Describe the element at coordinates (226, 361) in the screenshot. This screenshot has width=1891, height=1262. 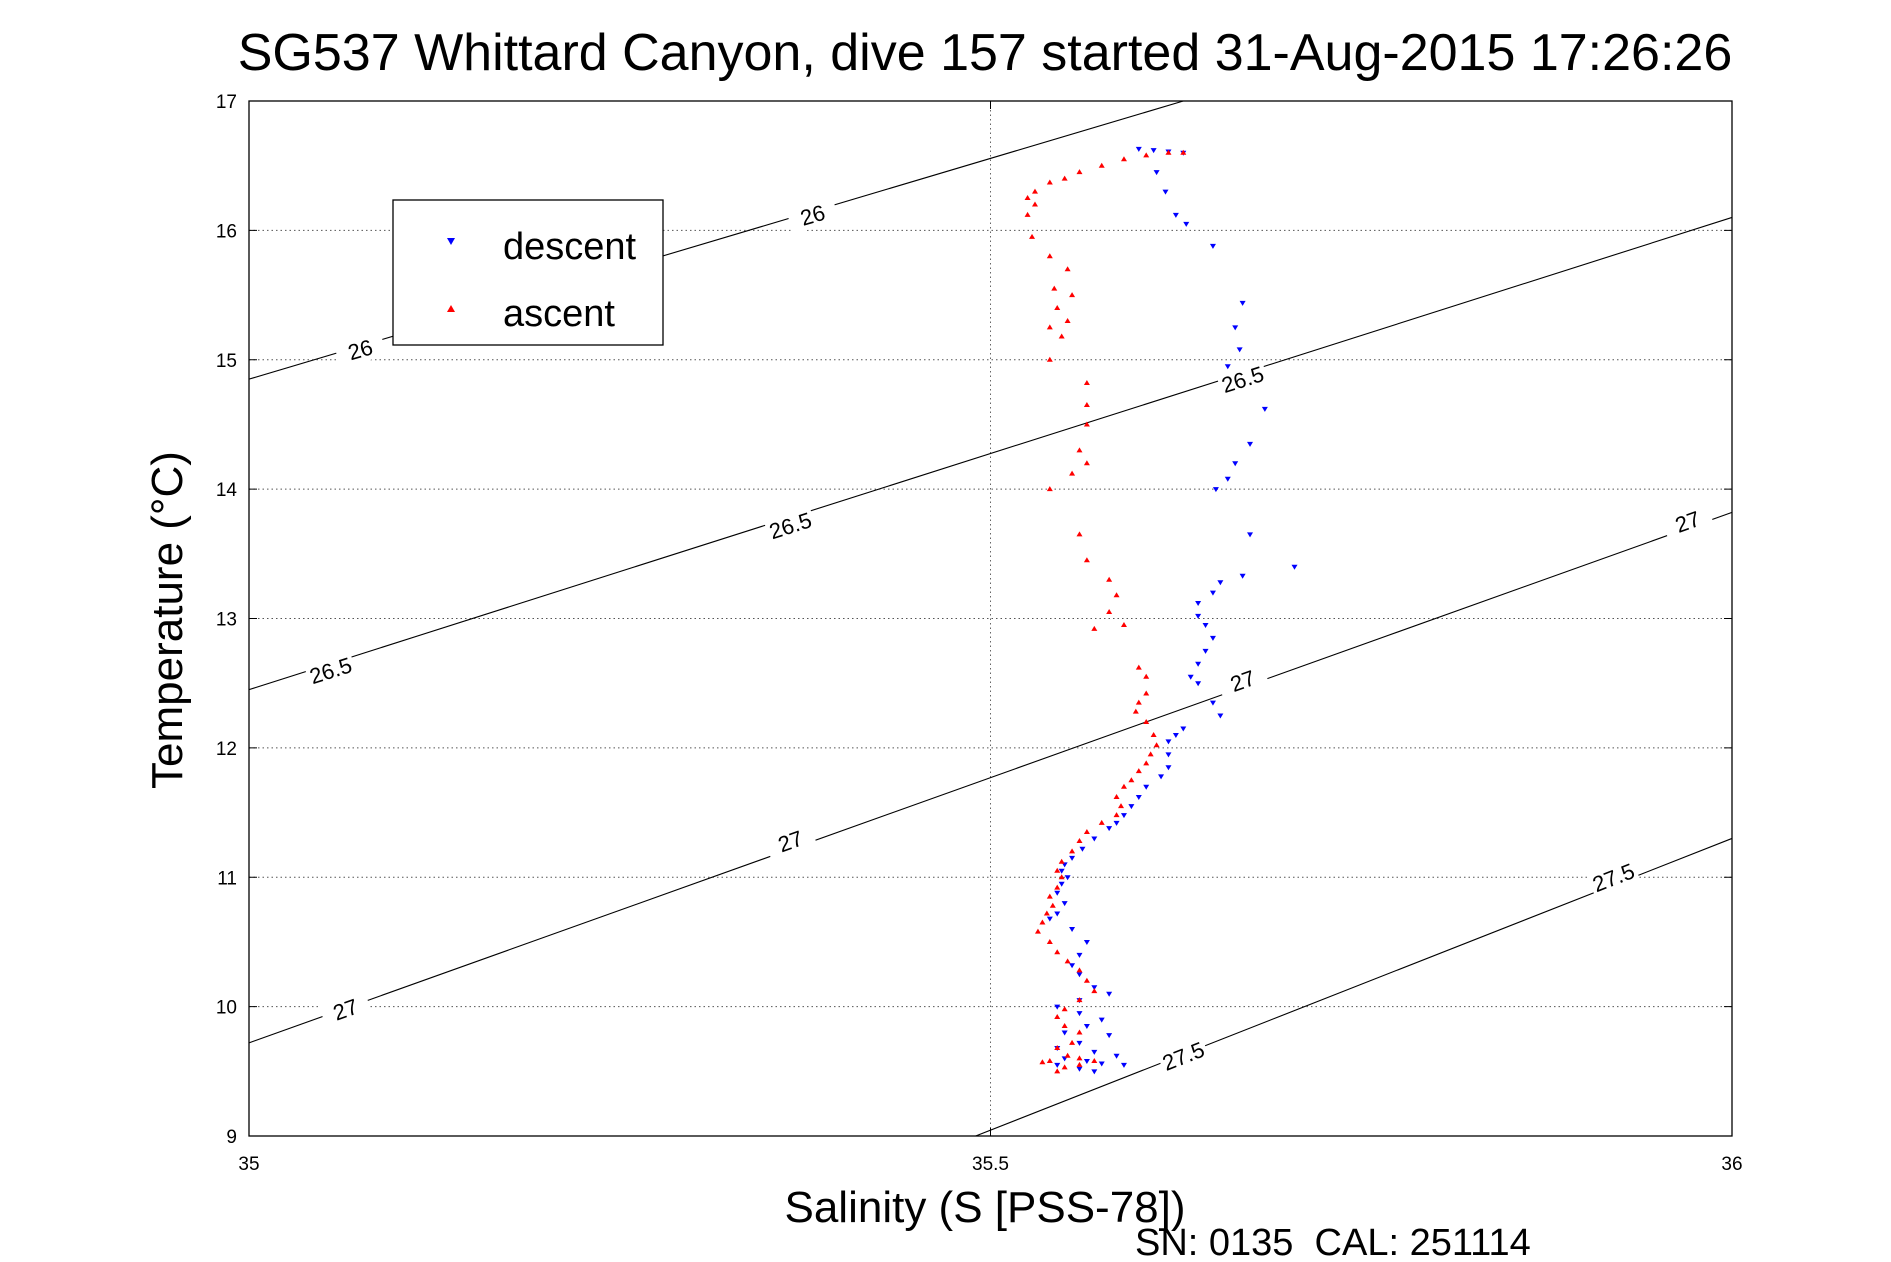
I see `y-tick-label: 15` at that location.